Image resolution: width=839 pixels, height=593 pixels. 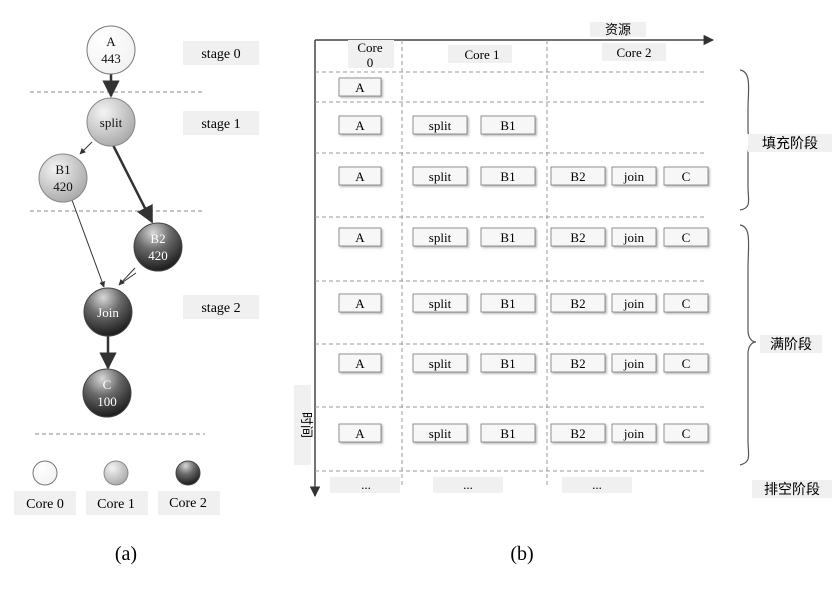 What do you see at coordinates (158, 247) in the screenshot?
I see `node-b2: B2 420` at bounding box center [158, 247].